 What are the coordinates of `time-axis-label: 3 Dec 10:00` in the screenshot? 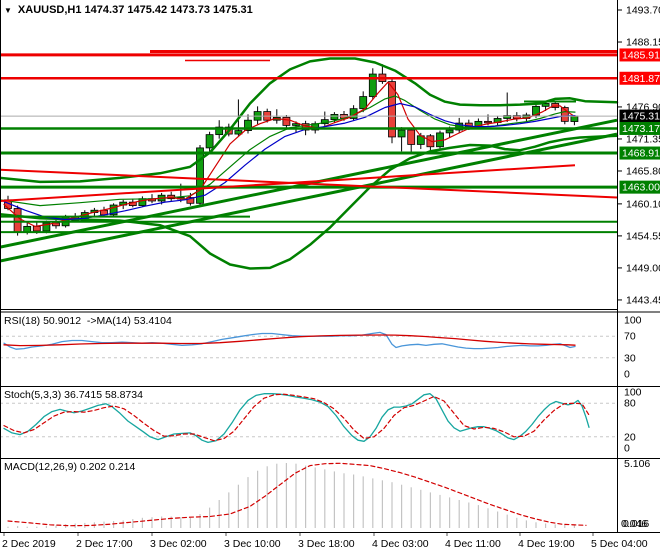 It's located at (252, 544).